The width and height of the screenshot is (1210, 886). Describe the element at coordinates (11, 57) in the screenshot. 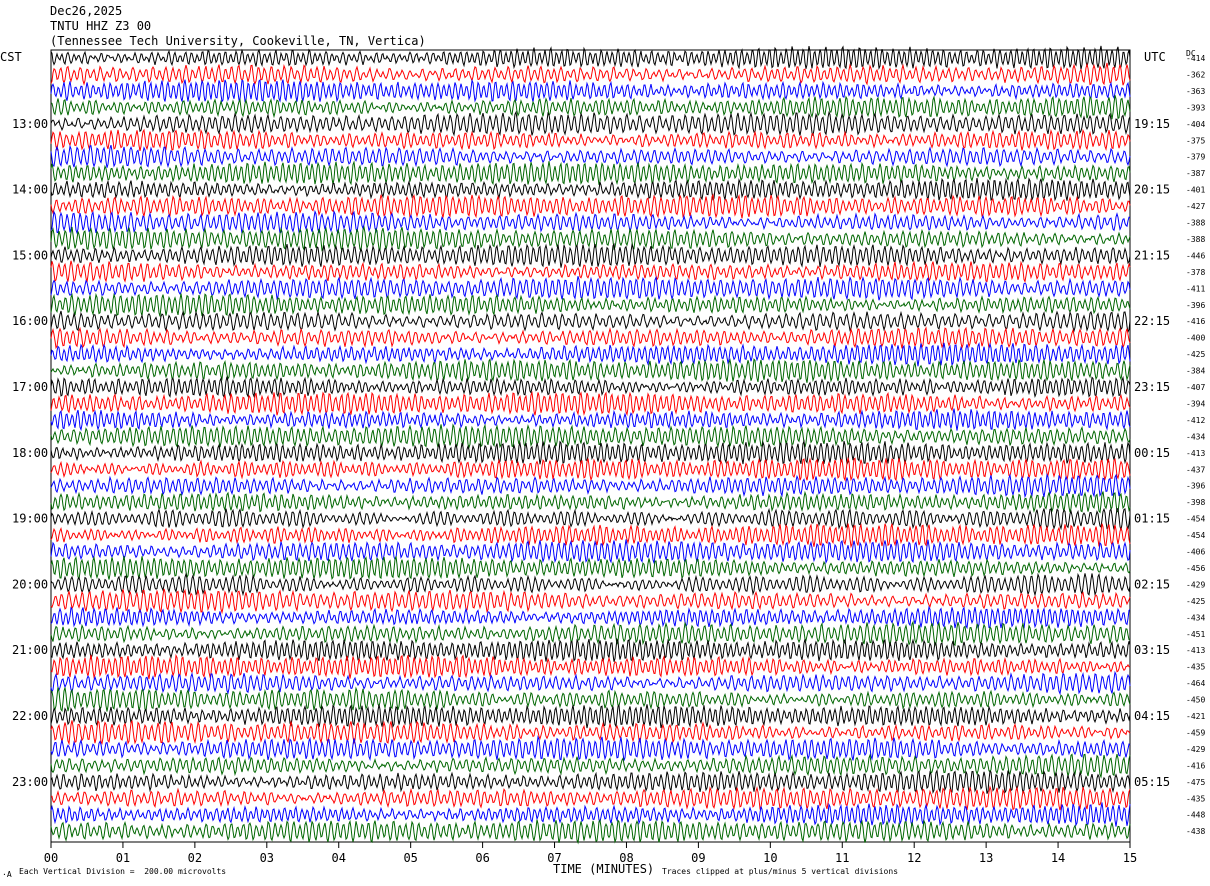

I see `cst-timezone-label: CST` at that location.